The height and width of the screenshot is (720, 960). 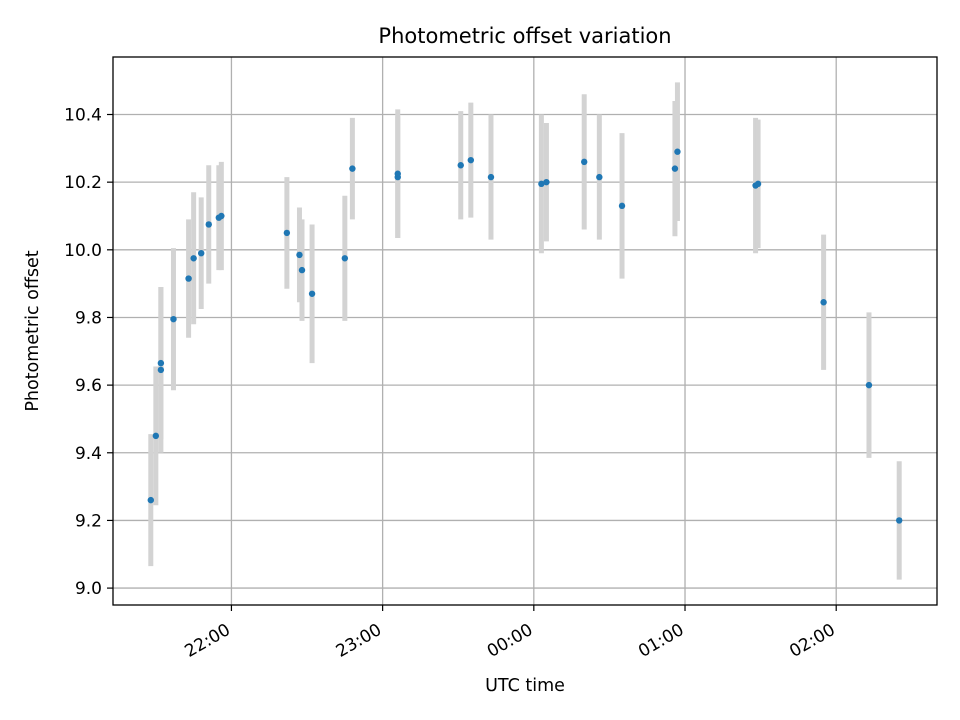 What do you see at coordinates (88, 318) in the screenshot?
I see `y-tick-label: 9.8` at bounding box center [88, 318].